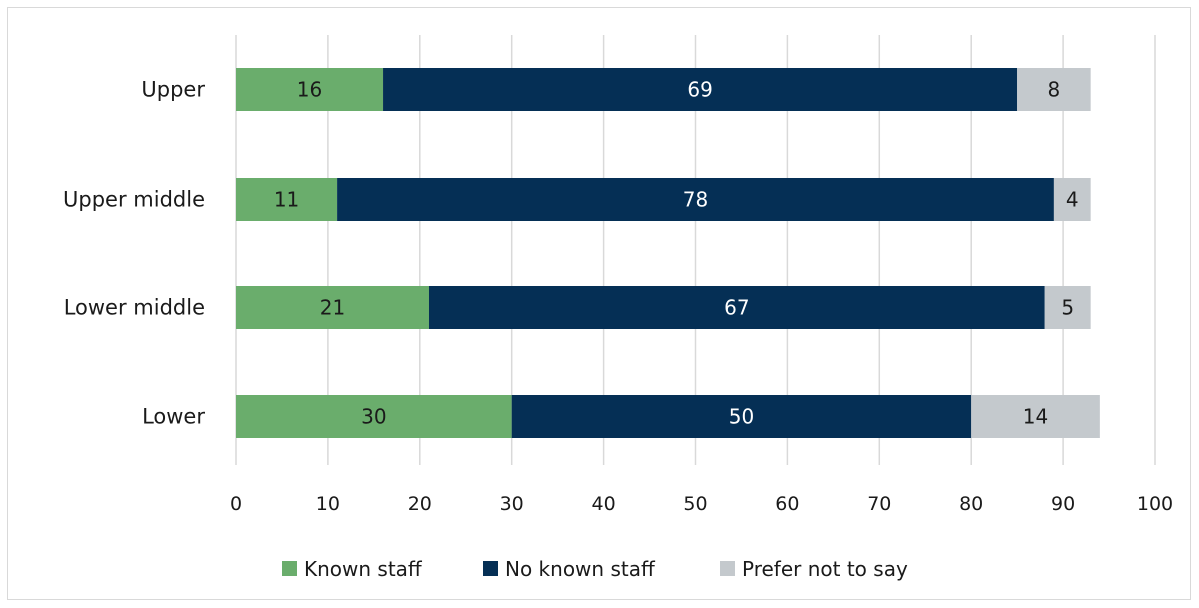 This screenshot has width=1199, height=608. What do you see at coordinates (363, 569) in the screenshot?
I see `legend-label: Known staff` at bounding box center [363, 569].